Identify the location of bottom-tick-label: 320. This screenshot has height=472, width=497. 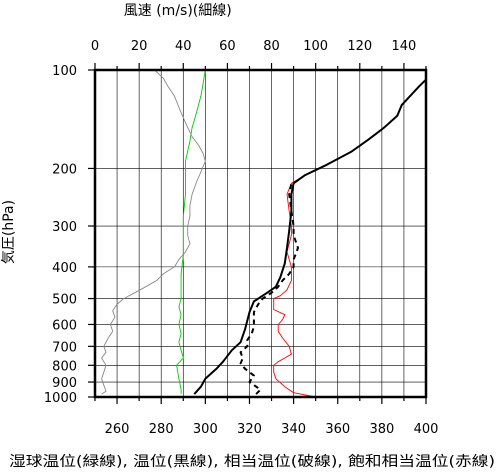
(249, 429).